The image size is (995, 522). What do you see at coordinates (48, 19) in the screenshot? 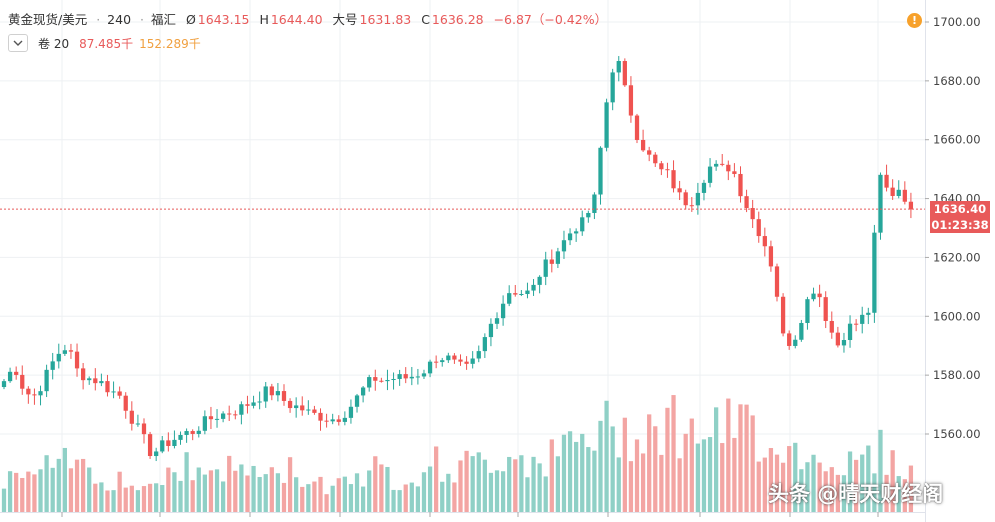
I see `symbol-name: 黄金现货/美元` at bounding box center [48, 19].